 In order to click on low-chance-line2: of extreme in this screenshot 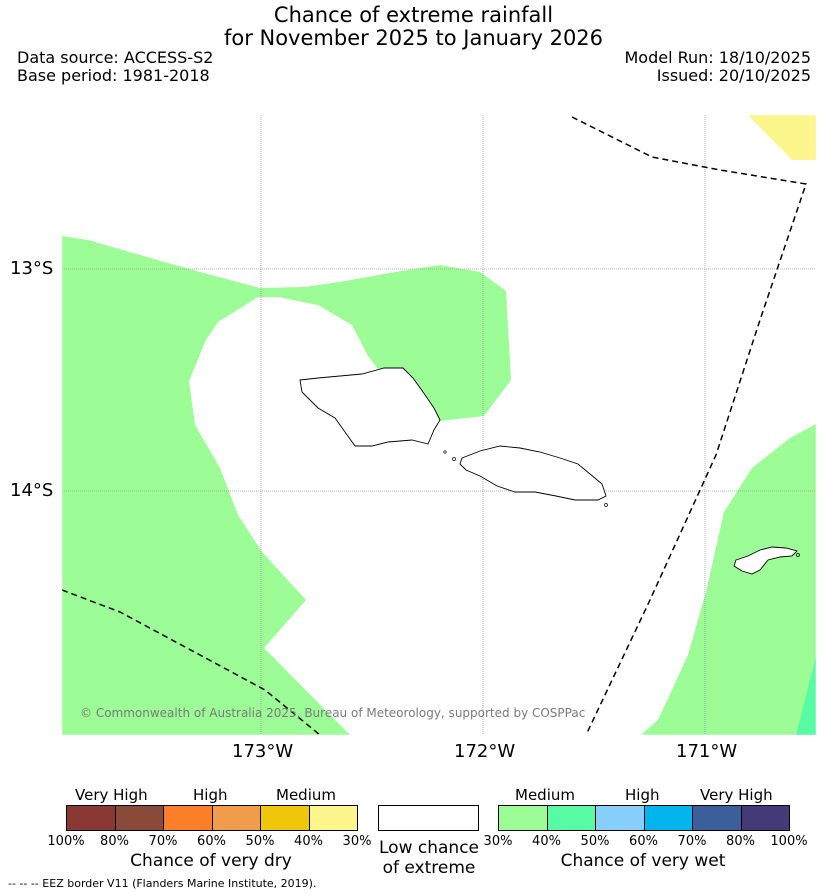, I will do `click(429, 868)`.